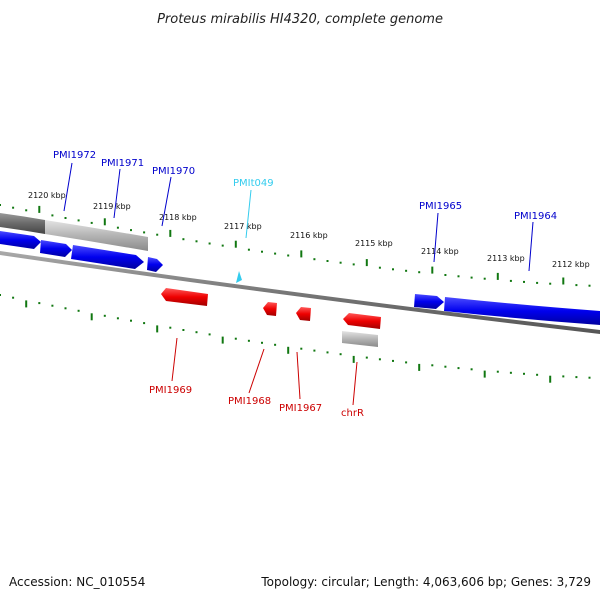  I want to click on label-PMI1968: PMI1968, so click(249, 401).